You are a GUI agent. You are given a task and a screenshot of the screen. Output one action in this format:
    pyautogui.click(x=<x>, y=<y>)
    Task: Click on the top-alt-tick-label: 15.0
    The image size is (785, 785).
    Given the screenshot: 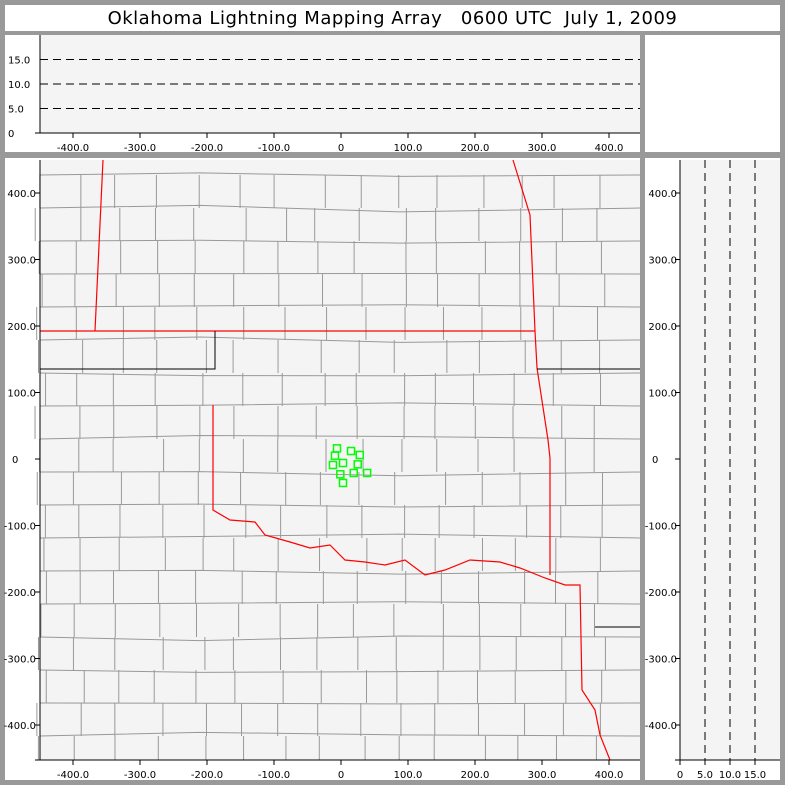 What is the action you would take?
    pyautogui.click(x=19, y=61)
    